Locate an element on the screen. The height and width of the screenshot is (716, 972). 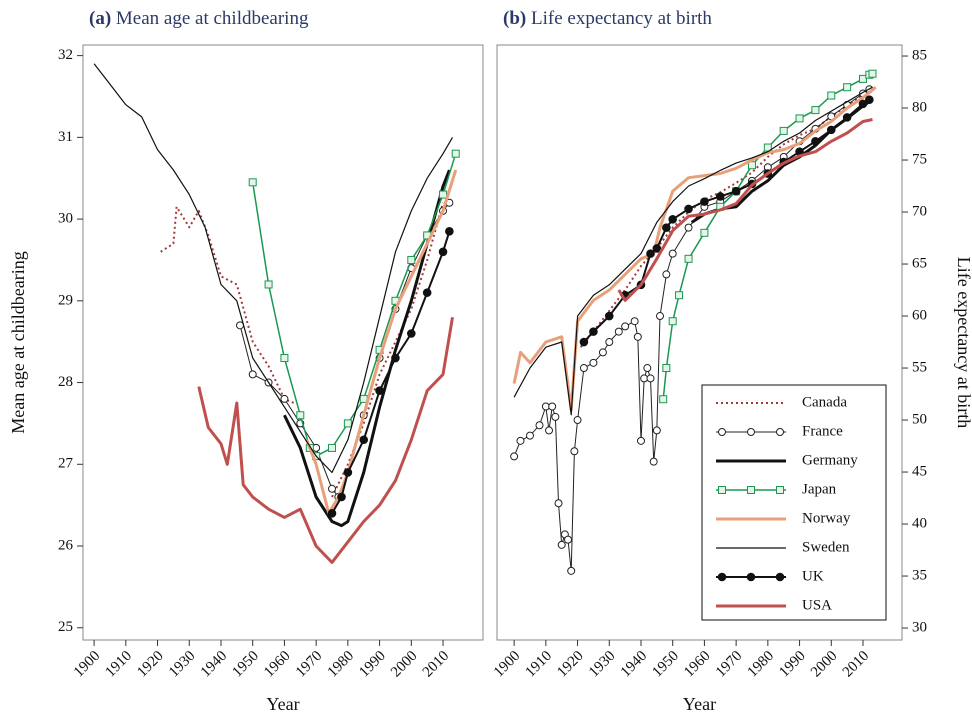
legend-label: Canada is located at coordinates (824, 402).